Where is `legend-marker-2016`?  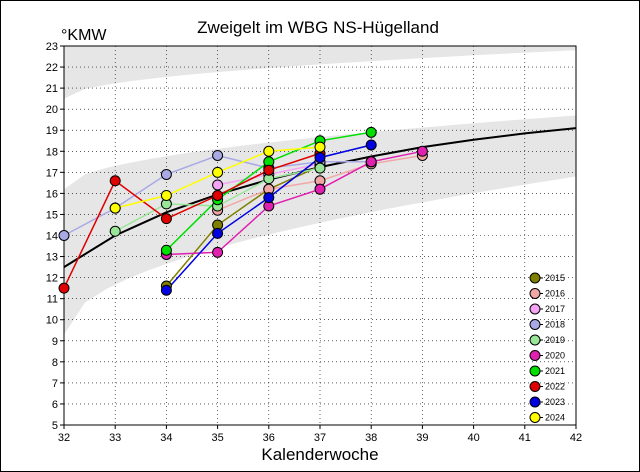
legend-marker-2016 is located at coordinates (535, 293).